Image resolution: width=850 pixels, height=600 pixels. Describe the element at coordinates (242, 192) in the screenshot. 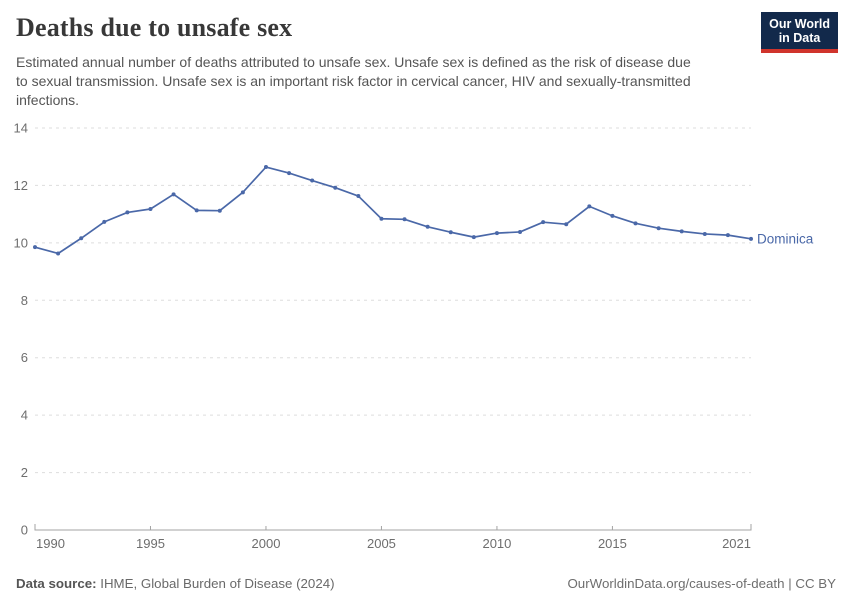

I see `data-point-1999` at that location.